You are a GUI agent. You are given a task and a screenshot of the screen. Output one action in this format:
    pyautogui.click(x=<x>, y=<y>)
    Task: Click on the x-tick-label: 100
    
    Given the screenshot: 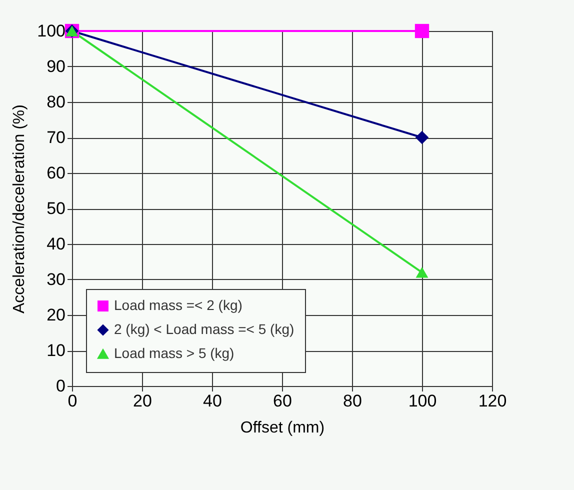 What is the action you would take?
    pyautogui.click(x=422, y=401)
    